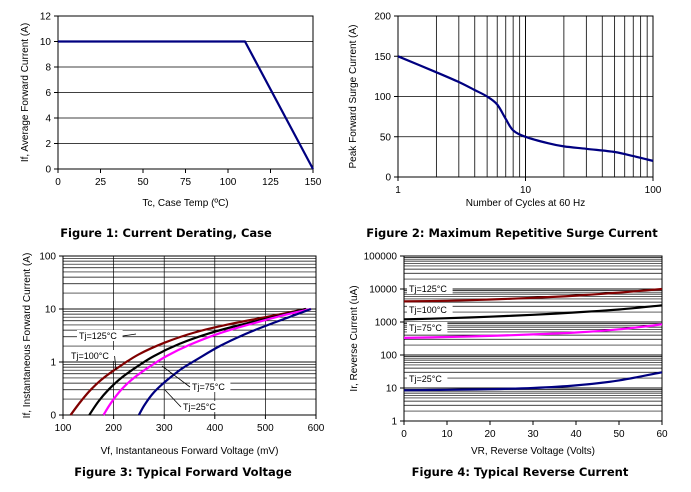  What do you see at coordinates (214, 428) in the screenshot?
I see `chart3-x-tick-label: 400` at bounding box center [214, 428].